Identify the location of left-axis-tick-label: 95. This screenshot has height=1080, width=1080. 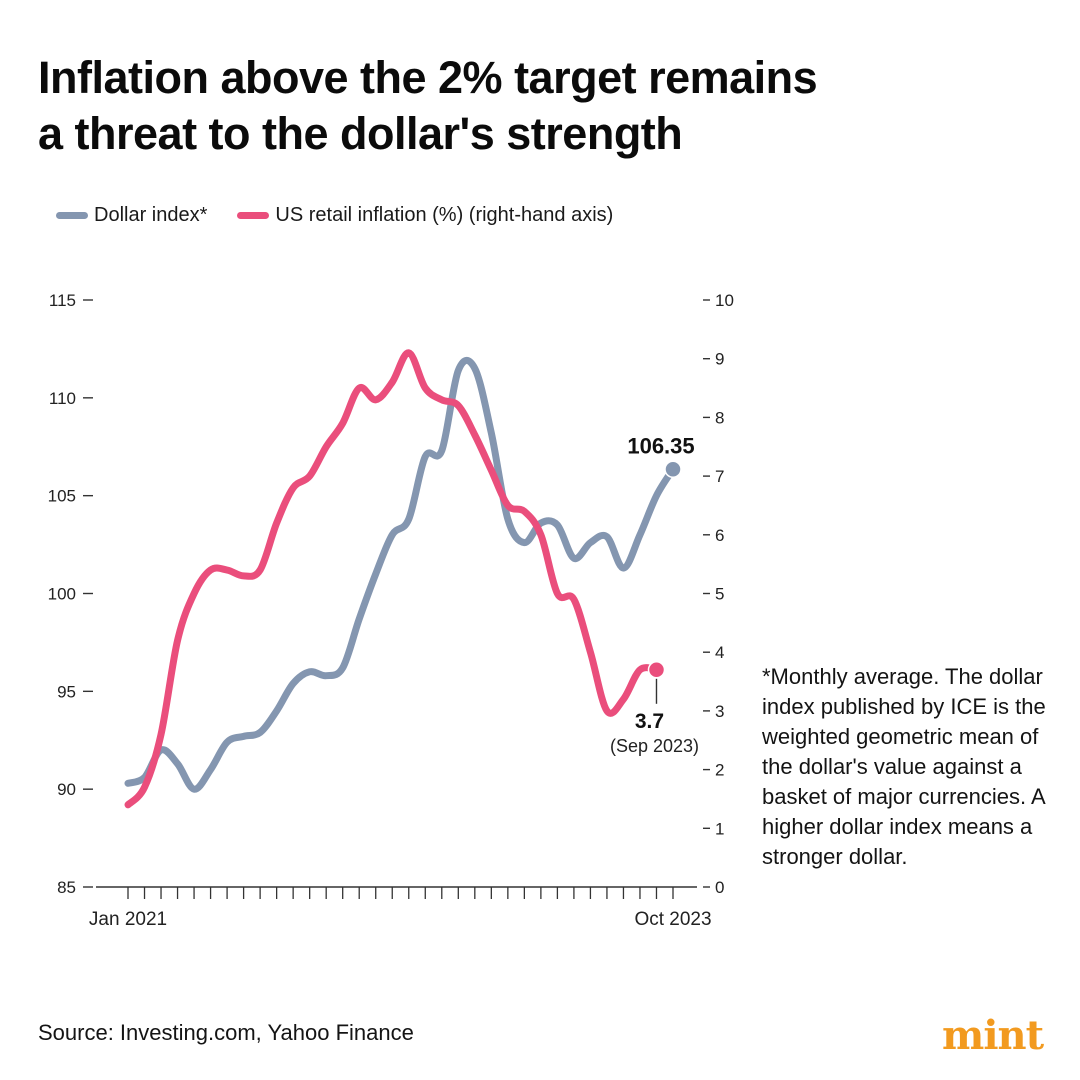
(66, 691).